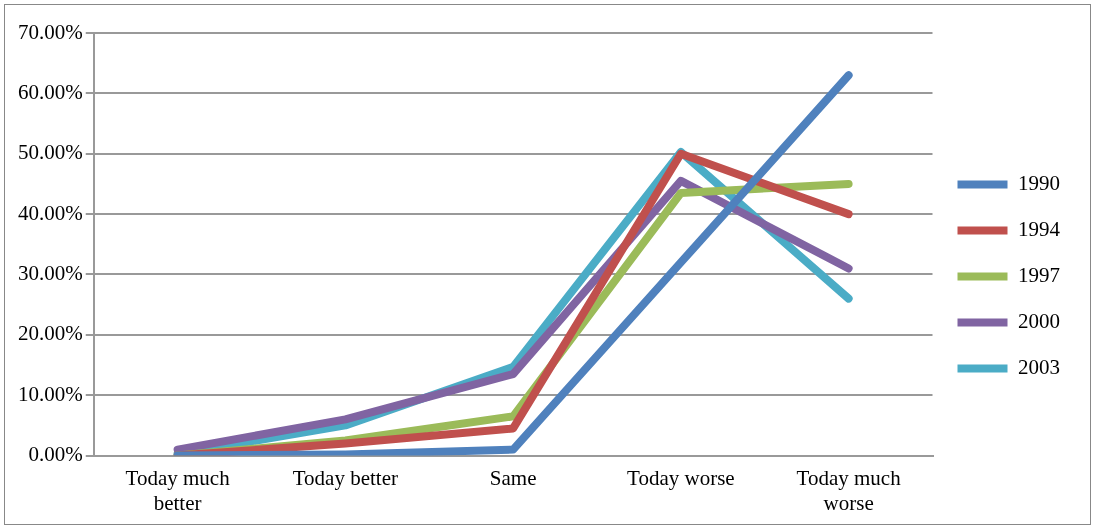 This screenshot has height=529, width=1095. I want to click on y-tick-label: 30.00%, so click(50, 273).